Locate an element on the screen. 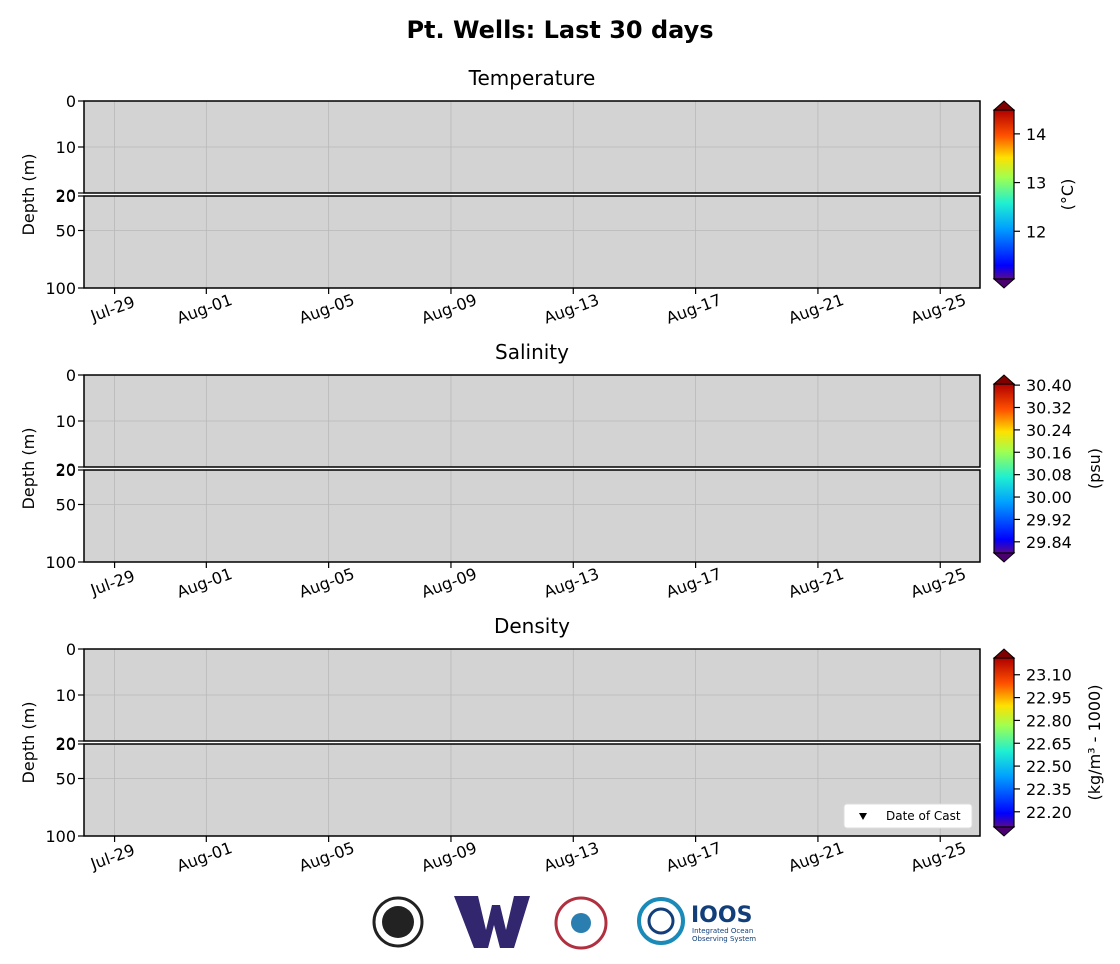 The width and height of the screenshot is (1120, 964). logo-ioos-name: IOOS is located at coordinates (721, 915).